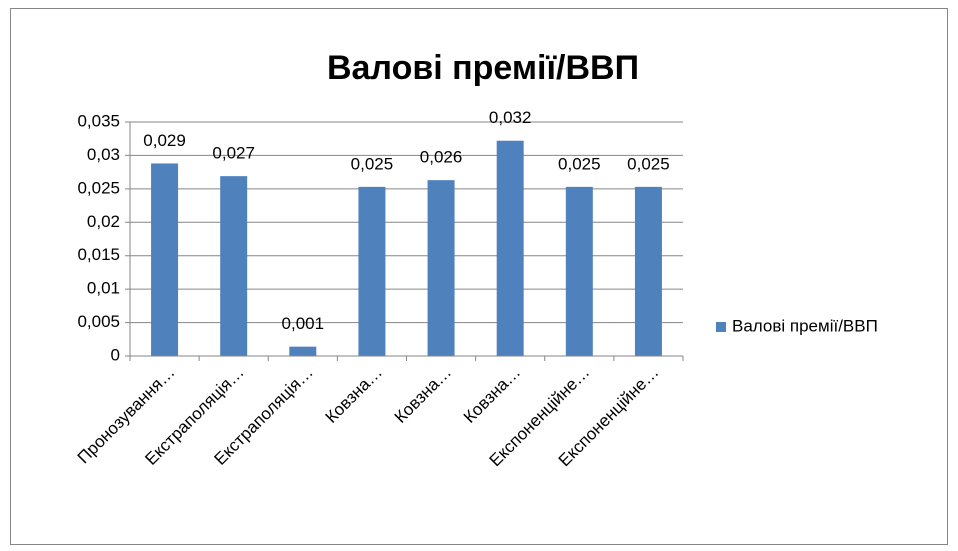  I want to click on legend-label: Валові премії/ВВП, so click(805, 325).